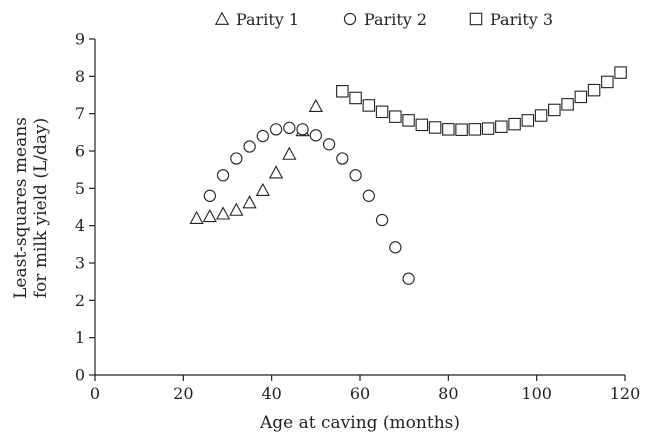  I want to click on y-tick-label: 8, so click(80, 76).